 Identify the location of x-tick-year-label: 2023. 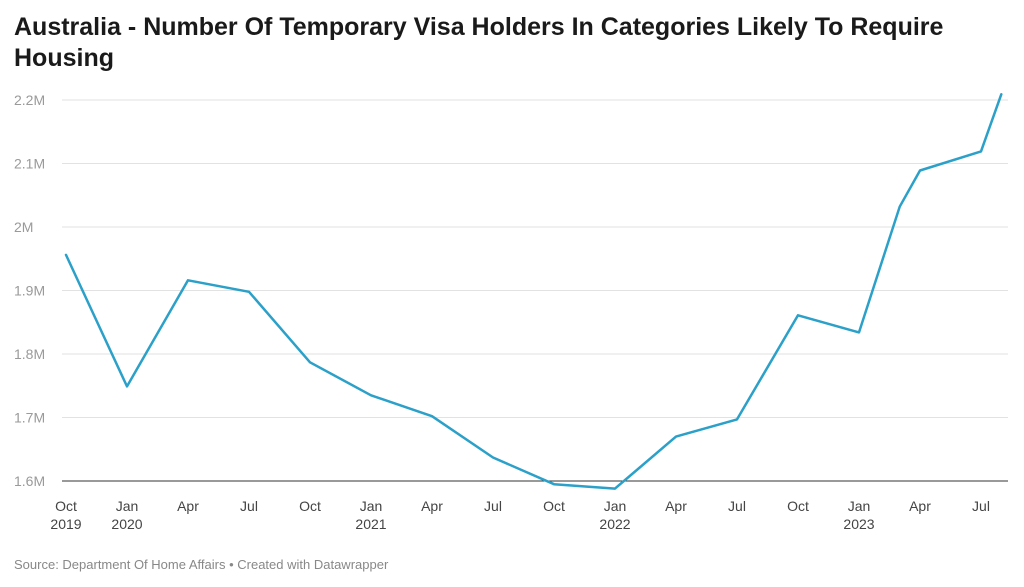
(858, 524).